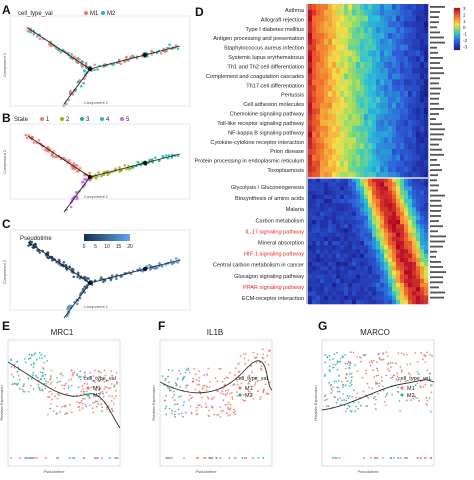 The width and height of the screenshot is (474, 480). Describe the element at coordinates (100, 270) in the screenshot. I see `panel-c-frame` at that location.